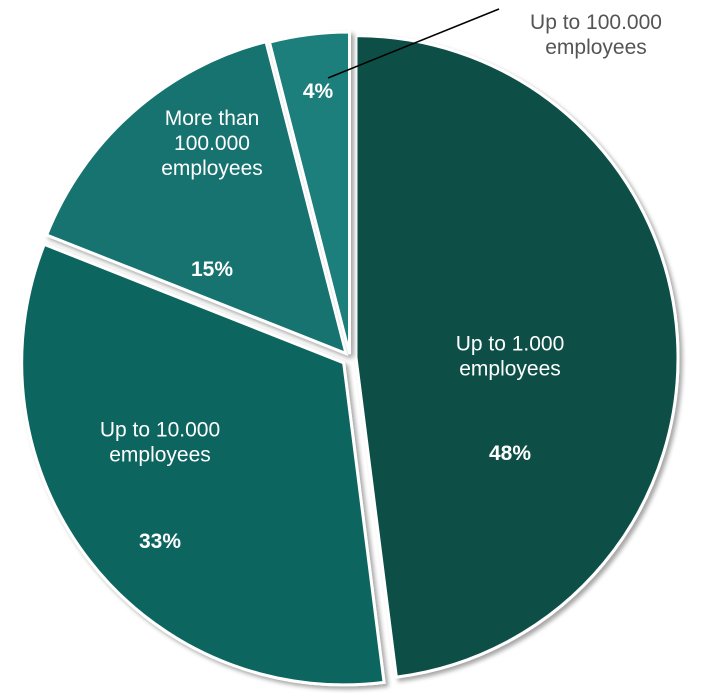  Describe the element at coordinates (510, 453) in the screenshot. I see `slice-value-up-to-1-000-employees: 48%` at that location.